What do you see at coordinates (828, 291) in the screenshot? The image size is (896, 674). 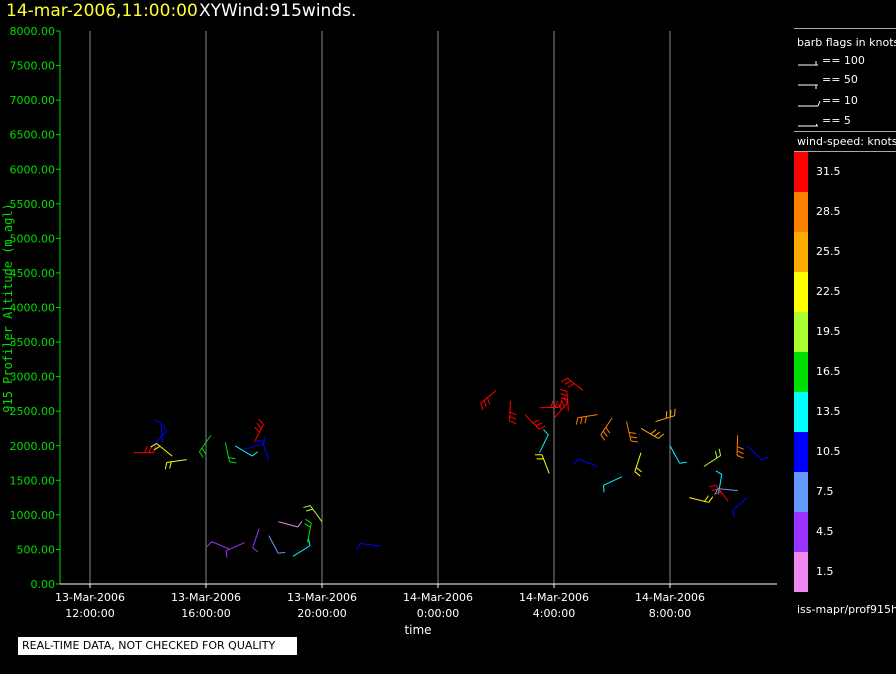 I see `colorbar-label: 22.5` at bounding box center [828, 291].